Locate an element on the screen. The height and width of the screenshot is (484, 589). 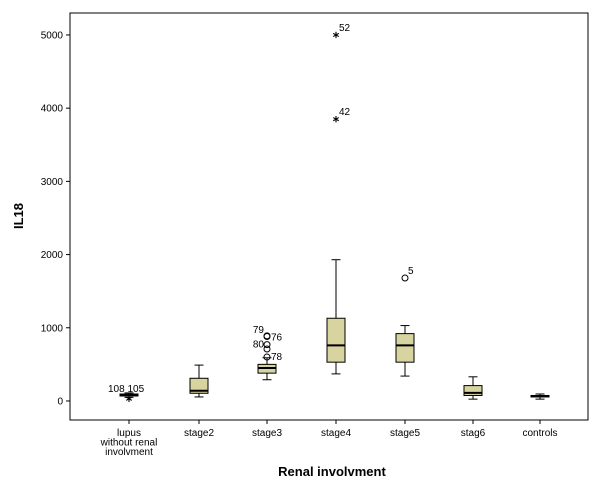
x-tick-label: lupus is located at coordinates (129, 433).